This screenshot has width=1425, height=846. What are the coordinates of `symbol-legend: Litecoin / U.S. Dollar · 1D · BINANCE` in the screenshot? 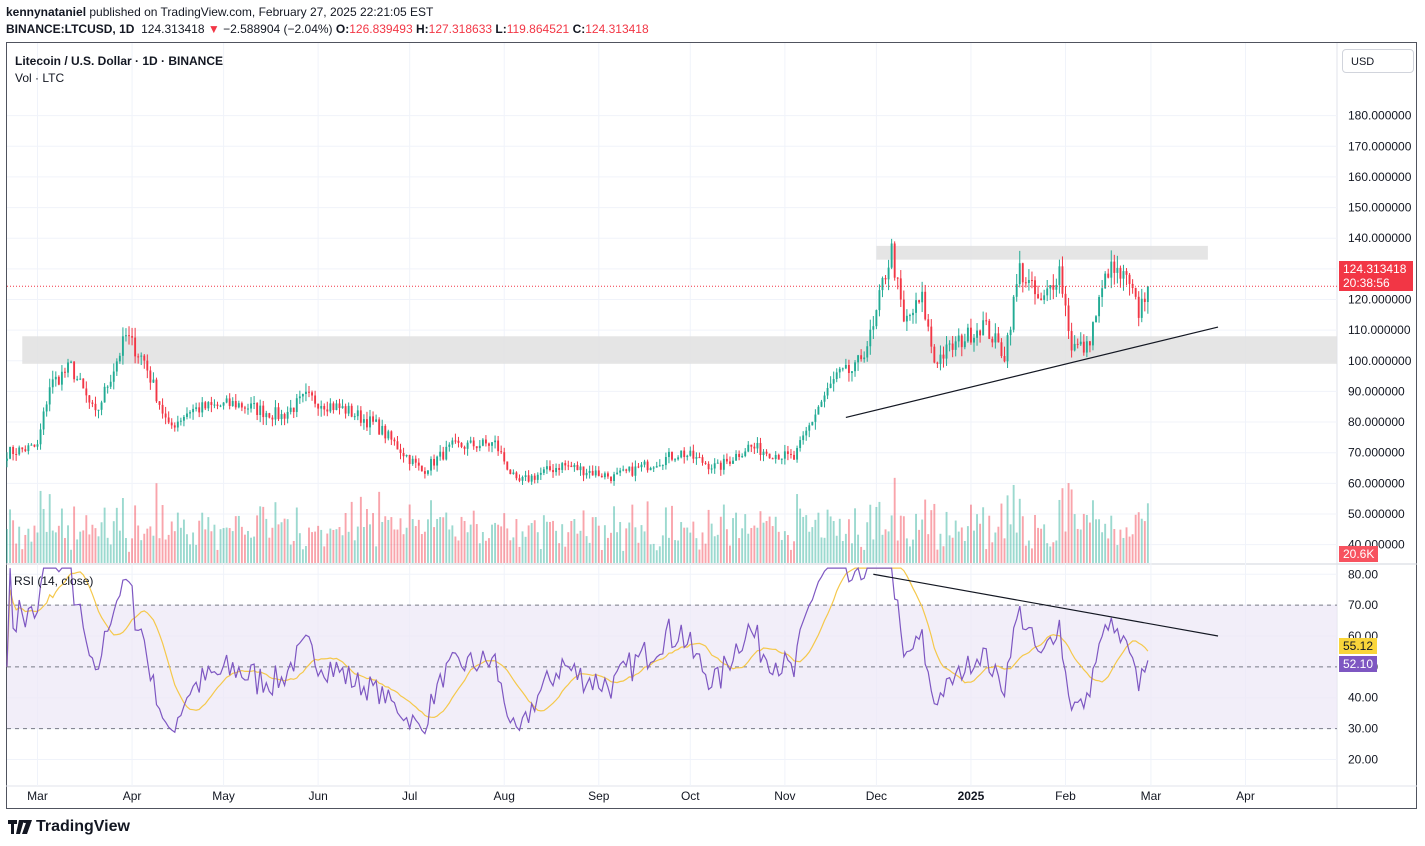 It's located at (119, 61).